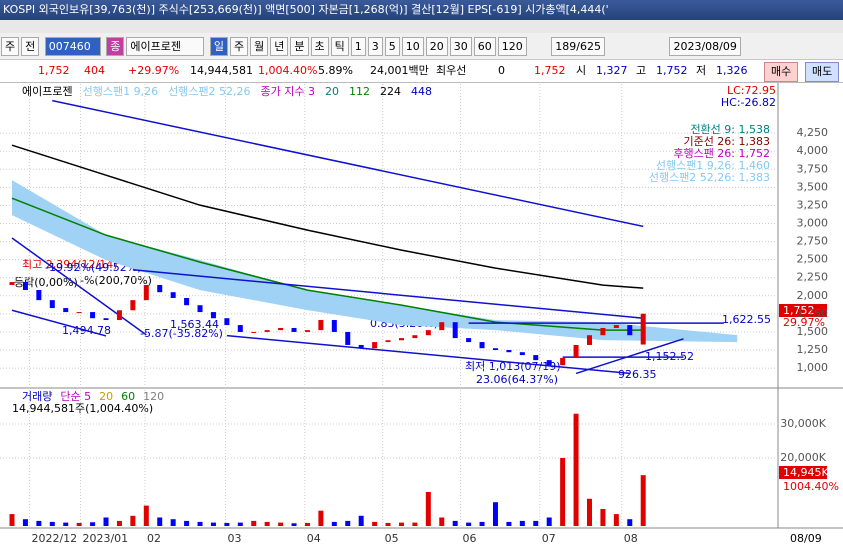 Image resolution: width=843 pixels, height=550 pixels. What do you see at coordinates (484, 46) in the screenshot?
I see `interval-button: 60` at bounding box center [484, 46].